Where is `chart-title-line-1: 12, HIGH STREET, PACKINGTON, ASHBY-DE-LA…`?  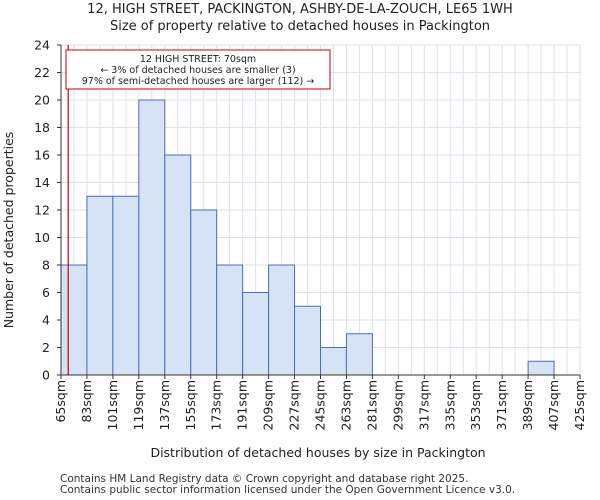 chart-title-line-1: 12, HIGH STREET, PACKINGTON, ASHBY-DE-LA… is located at coordinates (300, 9).